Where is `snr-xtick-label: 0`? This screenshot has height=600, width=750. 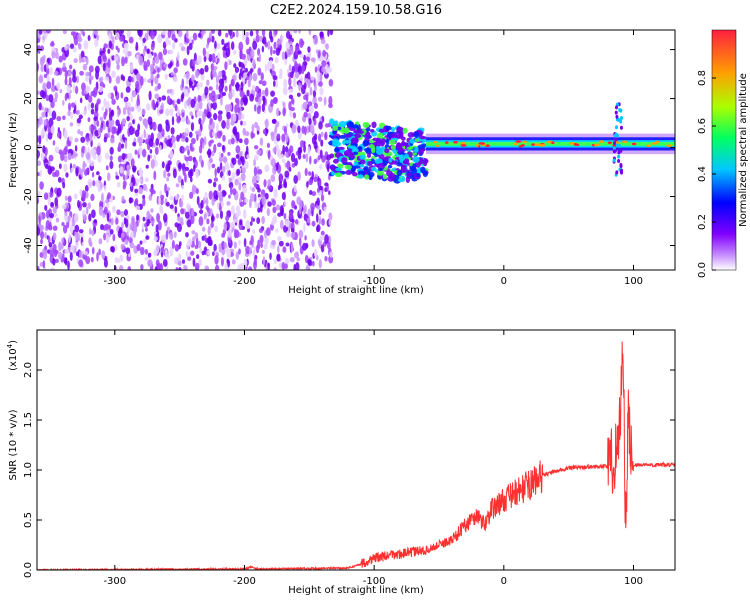
snr-xtick-label: 0 is located at coordinates (504, 581).